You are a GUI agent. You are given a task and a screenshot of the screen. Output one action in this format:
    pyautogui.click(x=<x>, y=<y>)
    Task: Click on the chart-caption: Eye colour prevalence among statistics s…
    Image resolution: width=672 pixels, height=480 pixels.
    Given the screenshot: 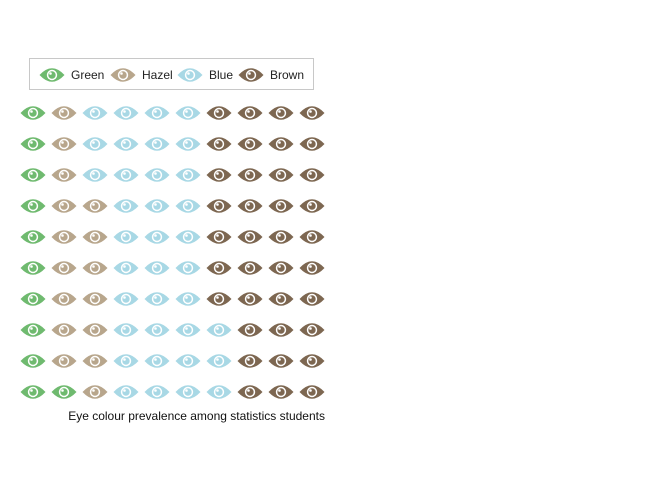 What is the action you would take?
    pyautogui.click(x=196, y=416)
    